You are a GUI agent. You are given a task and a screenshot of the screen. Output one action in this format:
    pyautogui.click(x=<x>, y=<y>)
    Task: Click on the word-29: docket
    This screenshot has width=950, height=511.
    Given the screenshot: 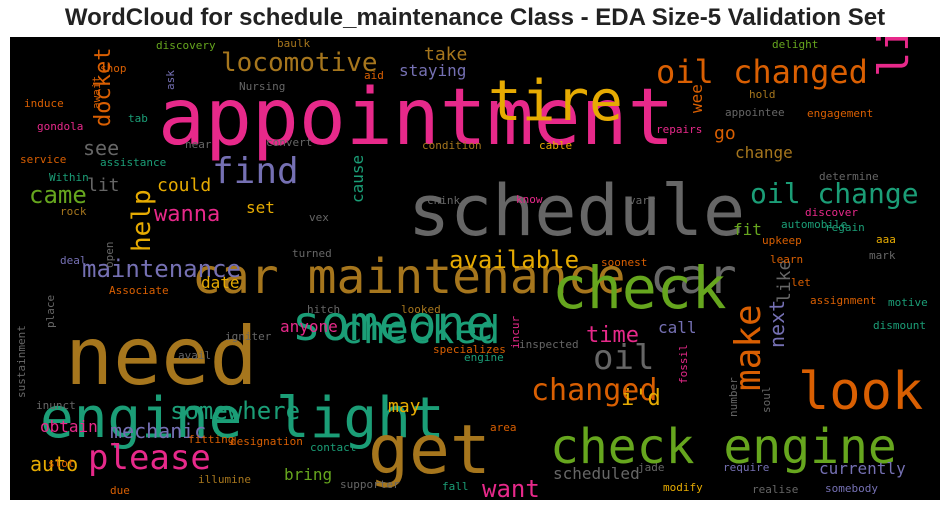 What is the action you would take?
    pyautogui.click(x=103, y=87)
    